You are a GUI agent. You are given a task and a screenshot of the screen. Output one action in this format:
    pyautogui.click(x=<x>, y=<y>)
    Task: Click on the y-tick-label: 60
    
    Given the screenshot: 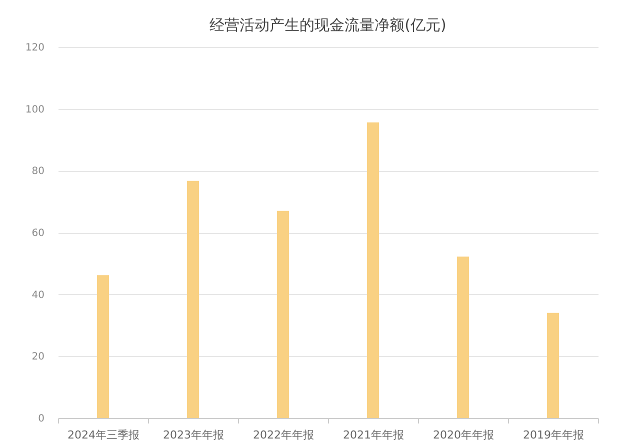 What is the action you would take?
    pyautogui.click(x=38, y=233)
    